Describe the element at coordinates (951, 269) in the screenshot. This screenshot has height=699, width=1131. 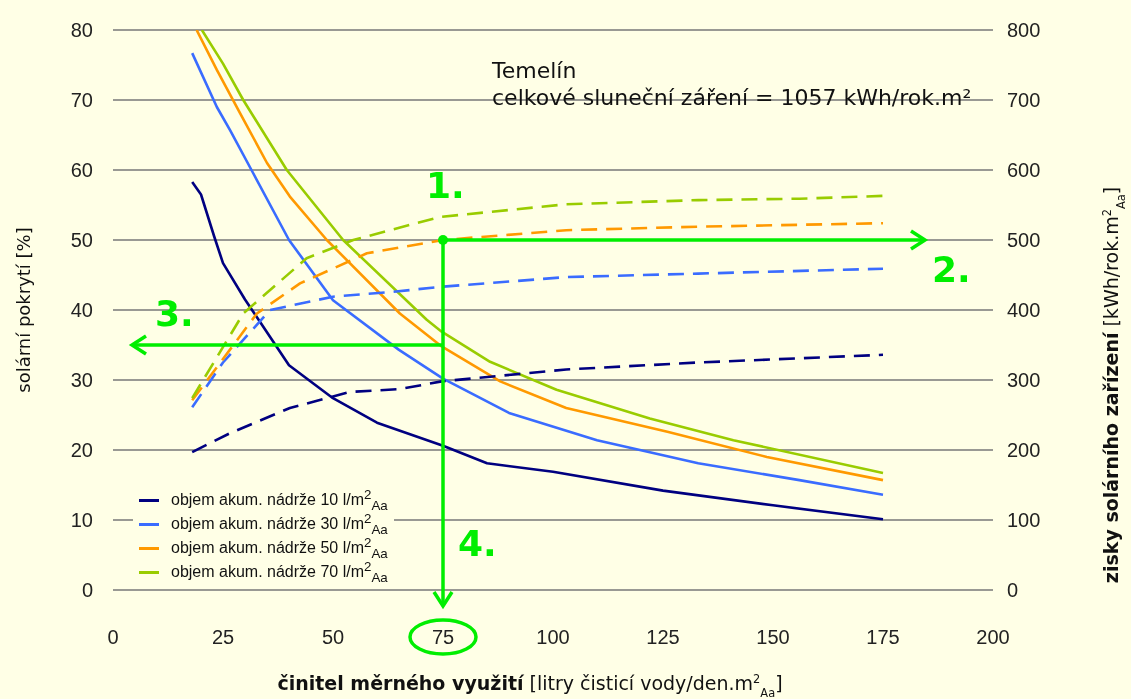
I see `annotation: 2.` at that location.